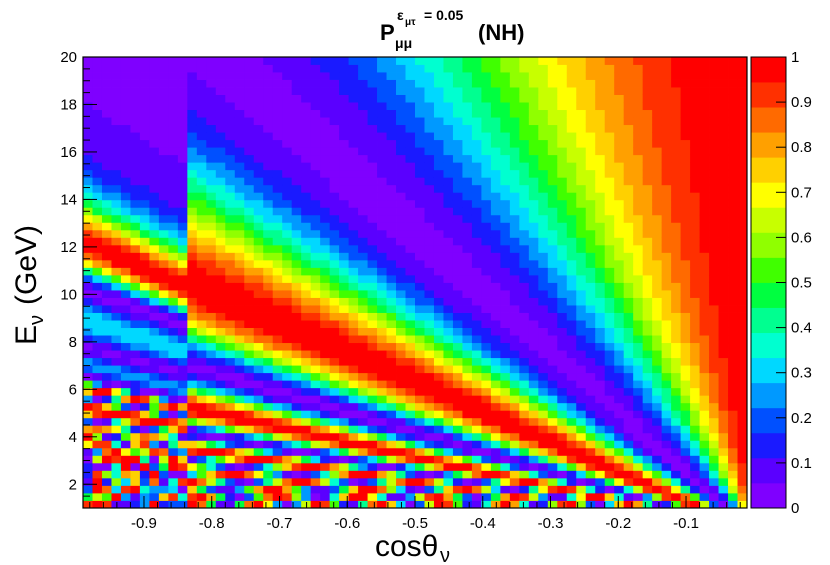 The width and height of the screenshot is (830, 565). I want to click on colorbar-tick-label: 1, so click(795, 57).